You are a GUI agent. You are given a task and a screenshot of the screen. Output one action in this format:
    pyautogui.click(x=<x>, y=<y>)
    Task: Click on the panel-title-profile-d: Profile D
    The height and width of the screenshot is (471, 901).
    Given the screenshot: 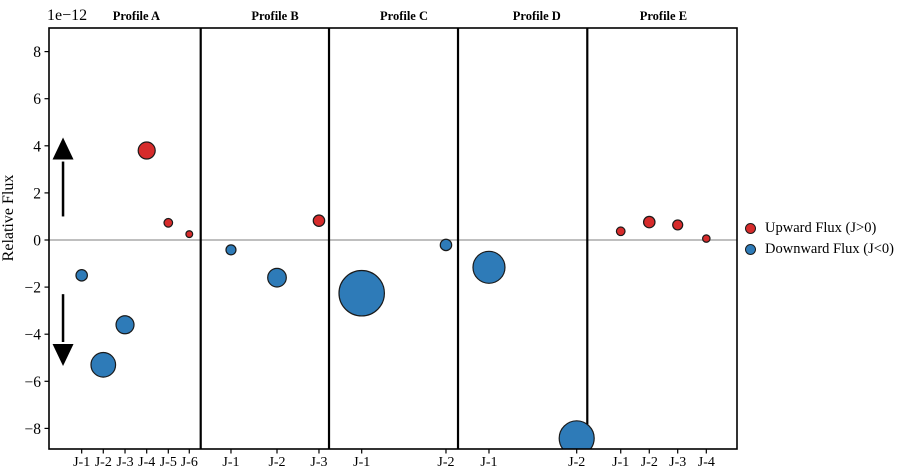 What is the action you would take?
    pyautogui.click(x=537, y=16)
    